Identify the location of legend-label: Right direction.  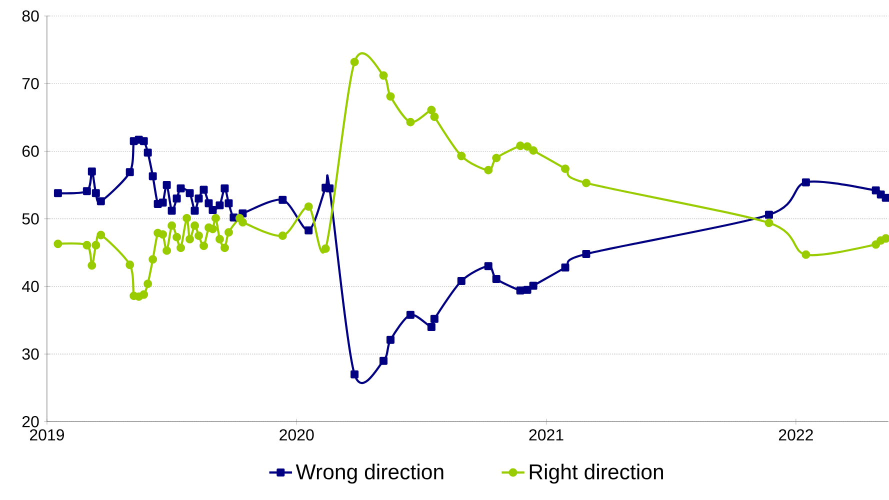
(596, 474).